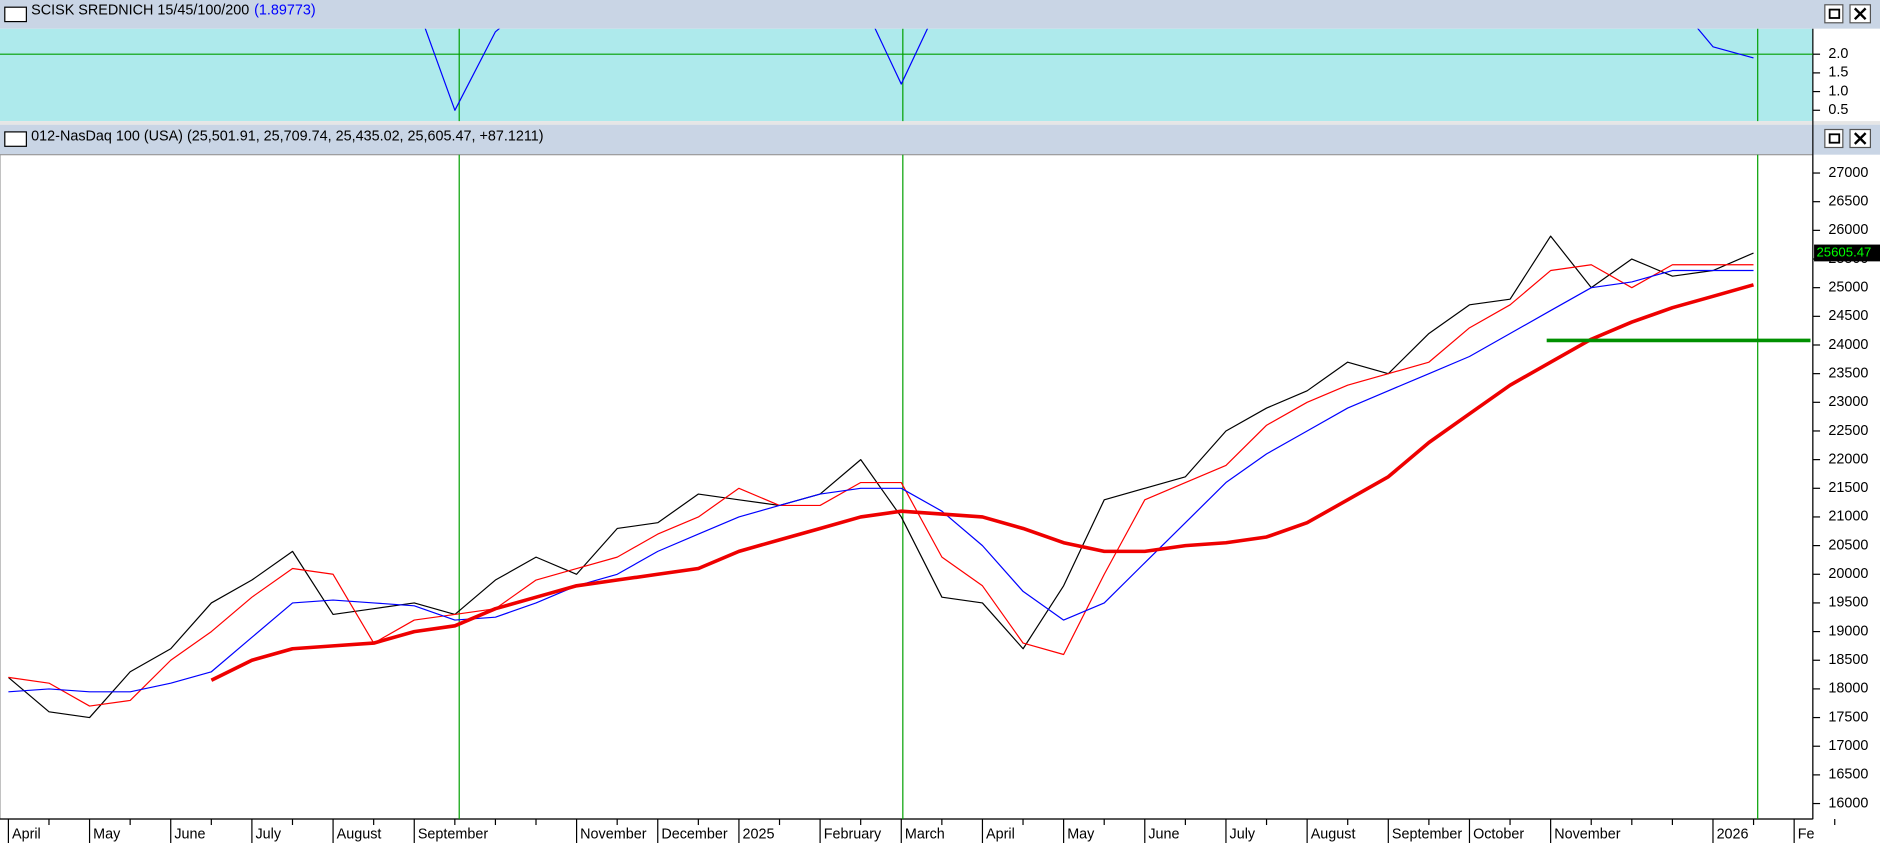 This screenshot has width=1880, height=849. What do you see at coordinates (940, 14) in the screenshot?
I see `top-header` at bounding box center [940, 14].